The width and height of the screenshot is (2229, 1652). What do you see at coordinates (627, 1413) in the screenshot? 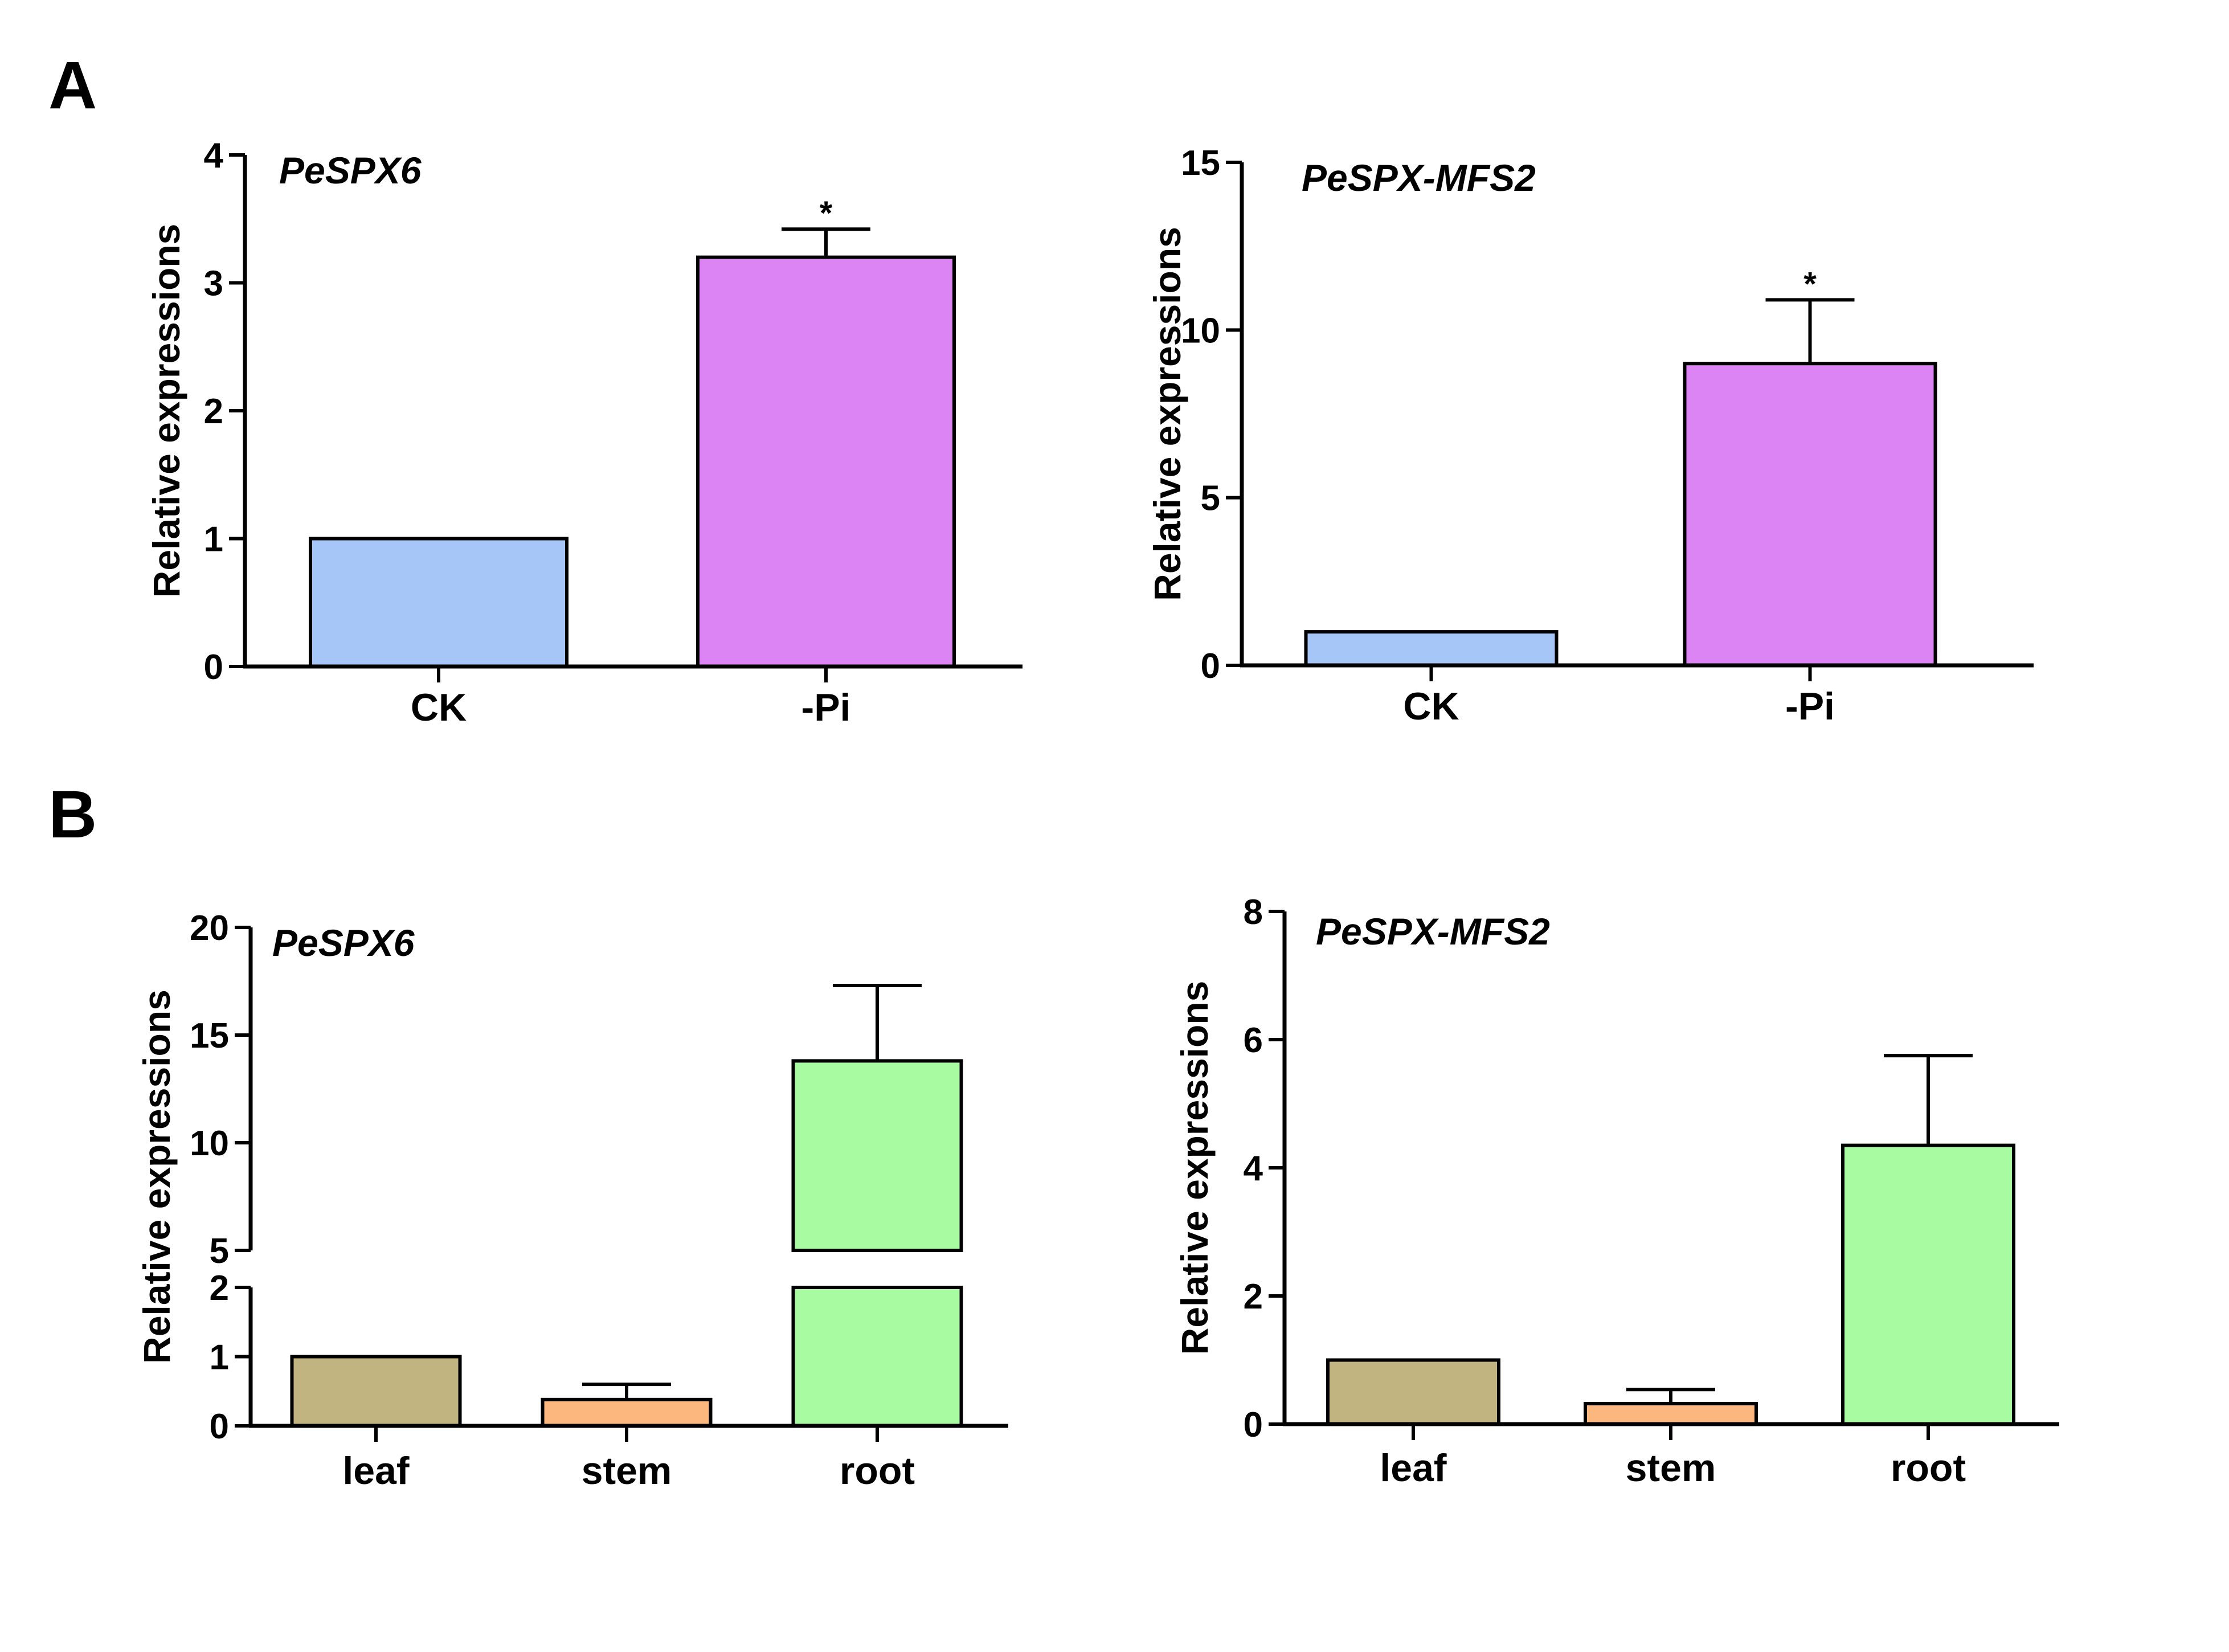
I see `pespx6-bar-stem` at bounding box center [627, 1413].